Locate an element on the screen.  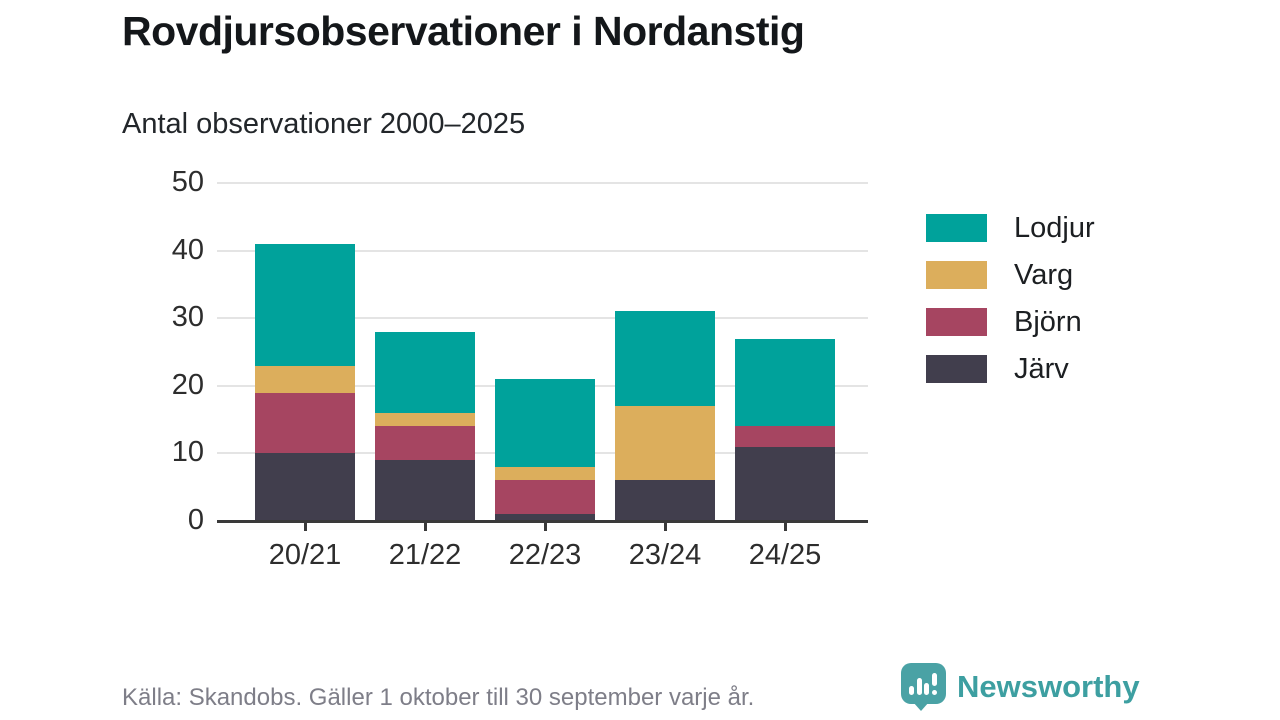
newsworthy-logo: Newsworthy is located at coordinates (1020, 687).